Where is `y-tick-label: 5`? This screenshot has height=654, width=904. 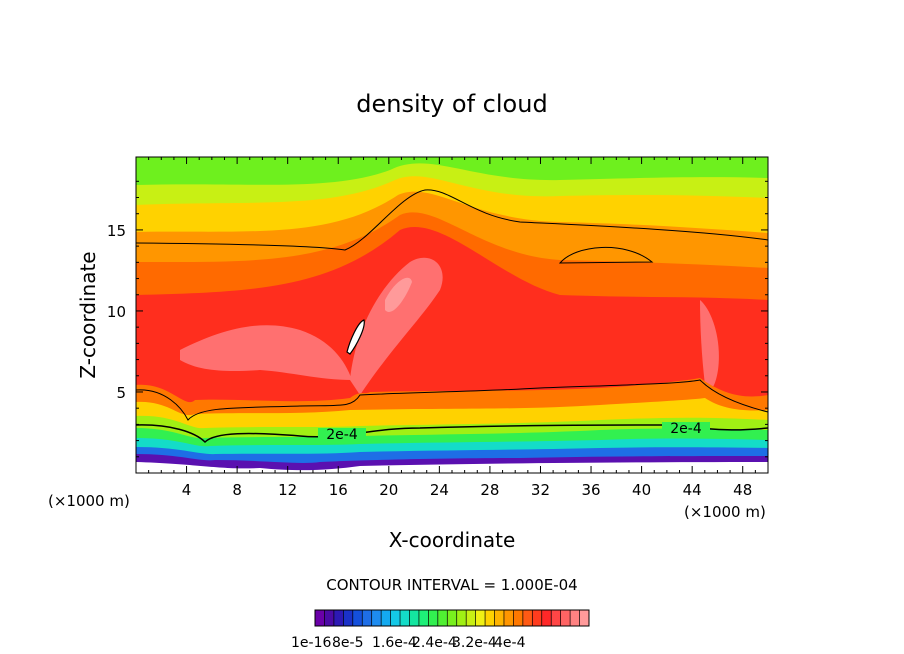 y-tick-label: 5 is located at coordinates (121, 393).